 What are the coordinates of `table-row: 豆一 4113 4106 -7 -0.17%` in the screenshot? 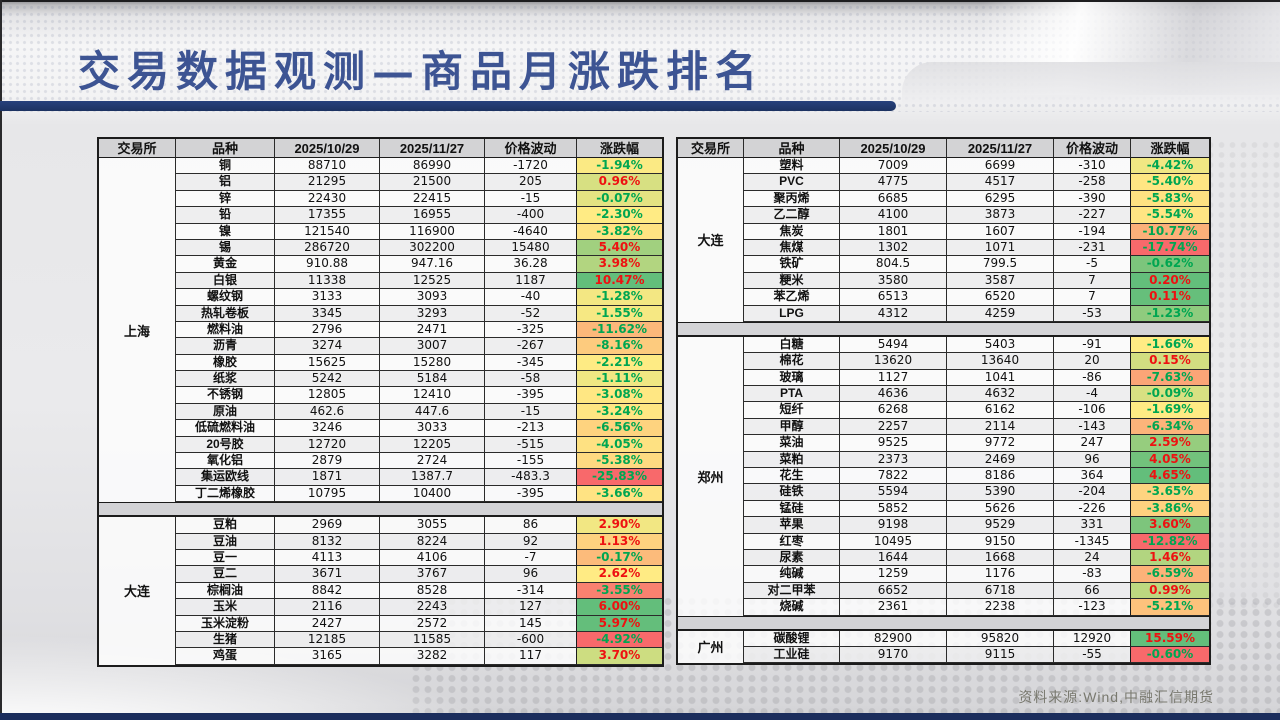 It's located at (419, 558).